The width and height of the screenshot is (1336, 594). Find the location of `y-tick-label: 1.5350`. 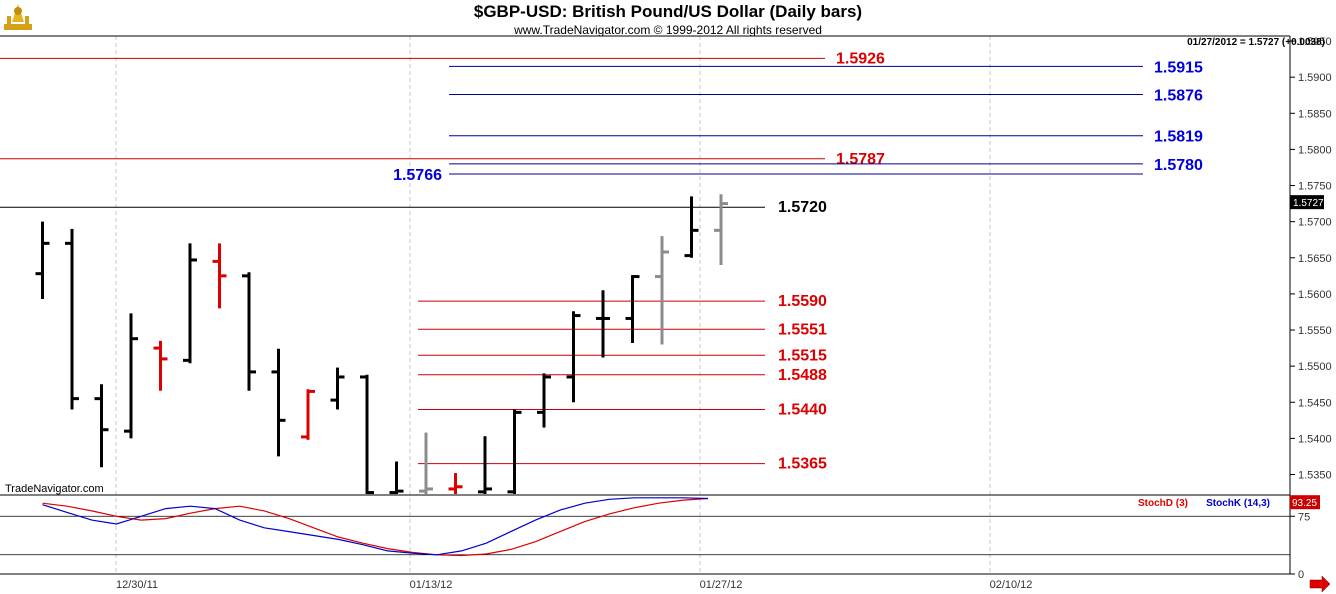

y-tick-label: 1.5350 is located at coordinates (1315, 475).